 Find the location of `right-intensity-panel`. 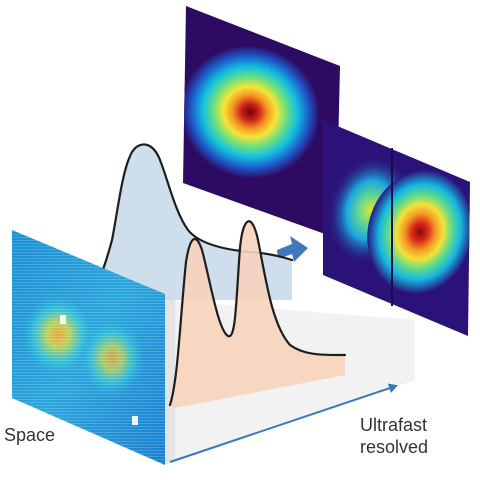

right-intensity-panel is located at coordinates (396, 228).